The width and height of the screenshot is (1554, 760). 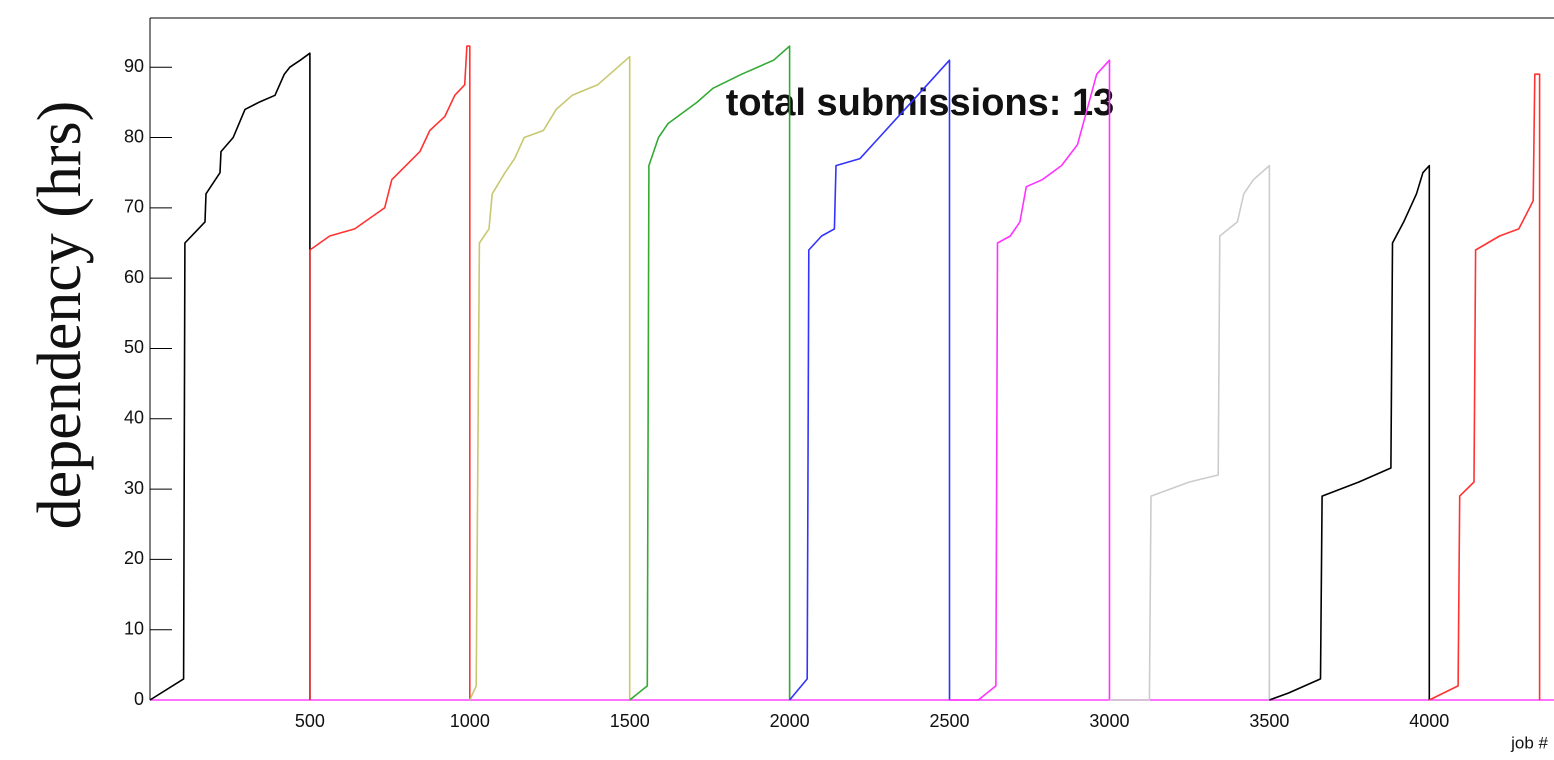 I want to click on y-tick-label: 0, so click(x=139, y=699).